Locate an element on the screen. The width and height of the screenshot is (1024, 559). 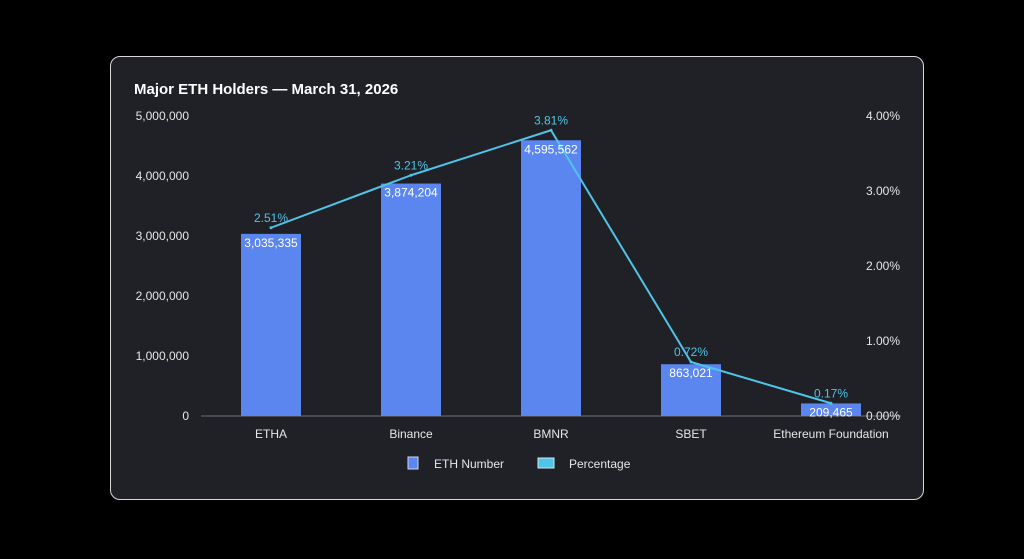
legend-percentage-swatch is located at coordinates (546, 463).